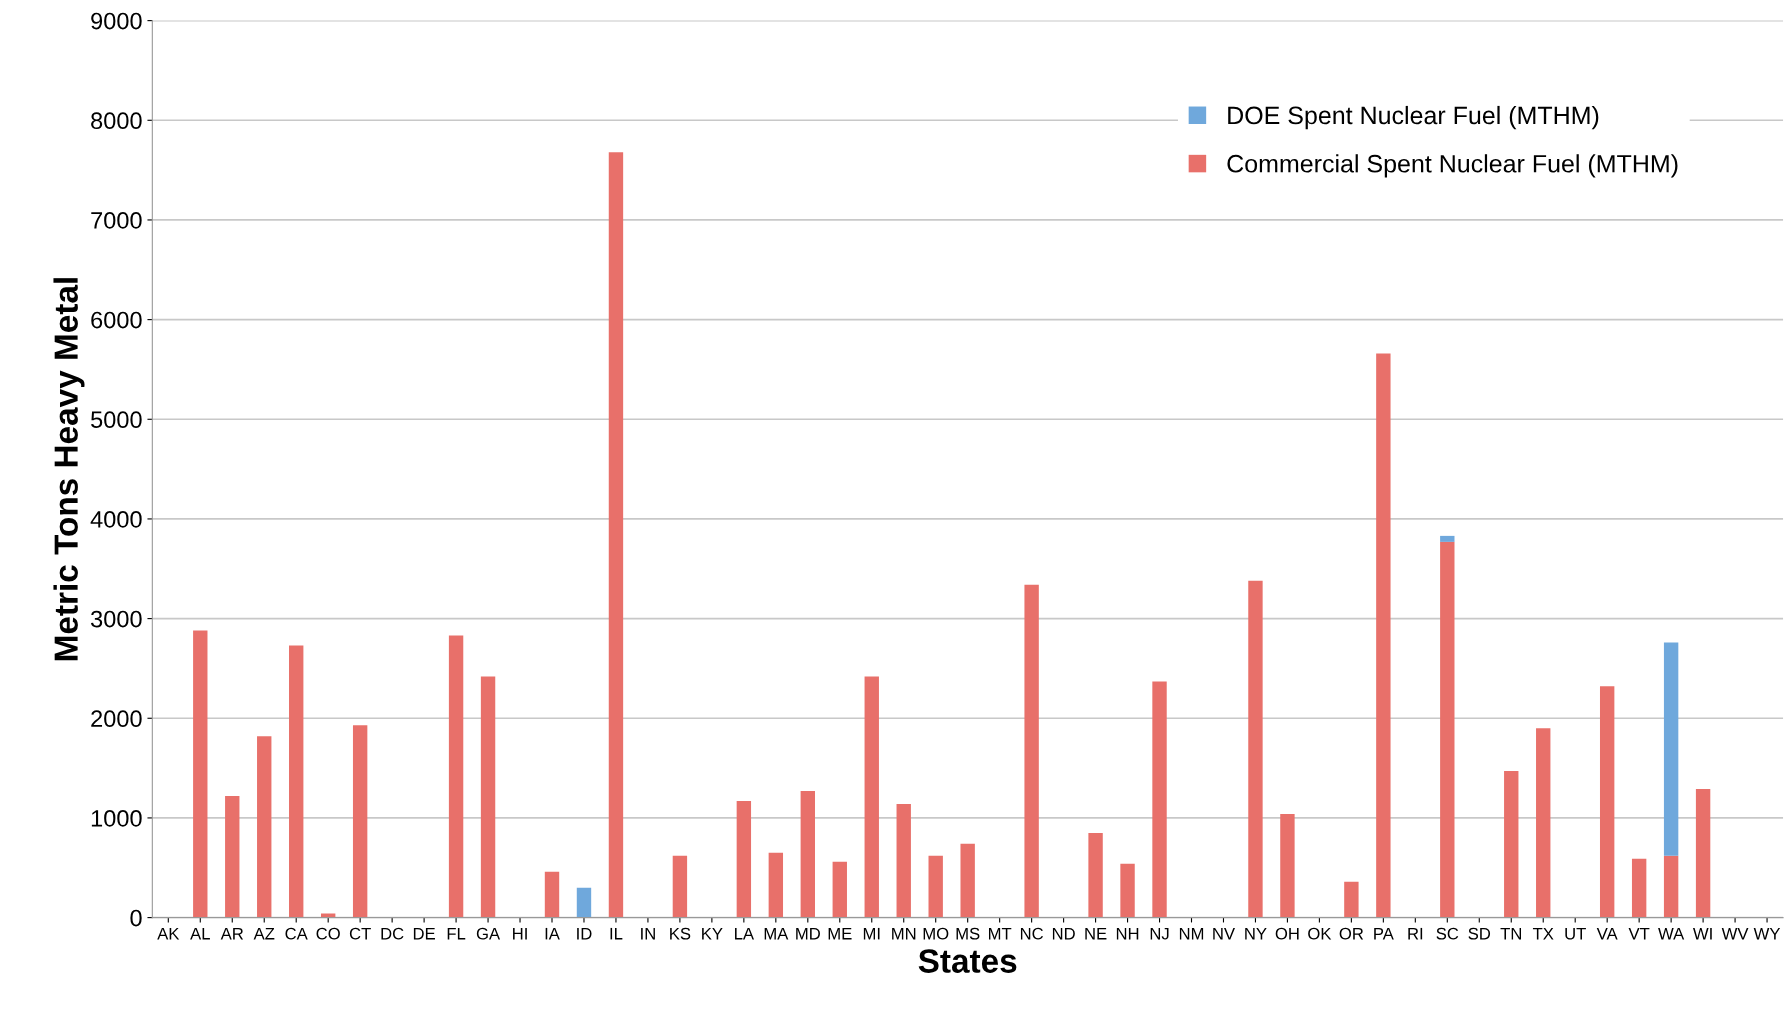 This screenshot has height=1031, width=1792. What do you see at coordinates (116, 320) in the screenshot?
I see `y-tick-label: 6000` at bounding box center [116, 320].